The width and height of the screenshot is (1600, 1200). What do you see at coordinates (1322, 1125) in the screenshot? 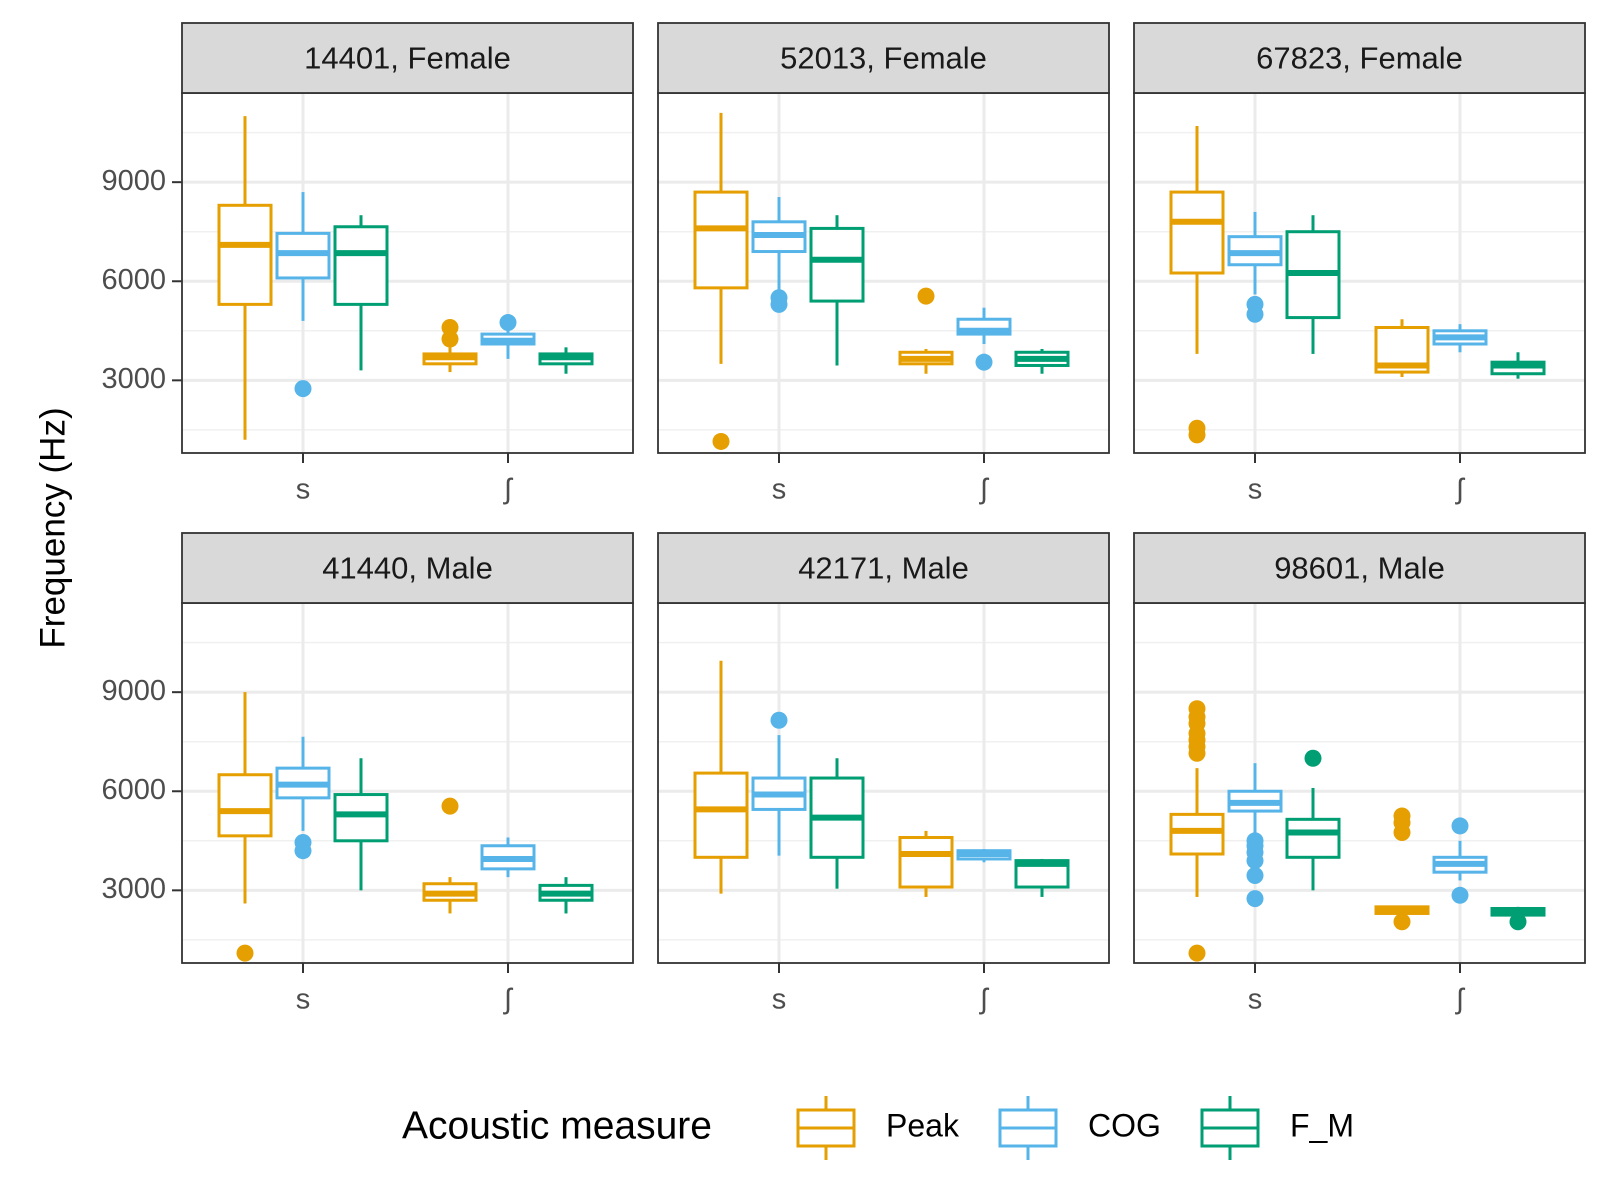
I see `legend-label: F_M` at bounding box center [1322, 1125].